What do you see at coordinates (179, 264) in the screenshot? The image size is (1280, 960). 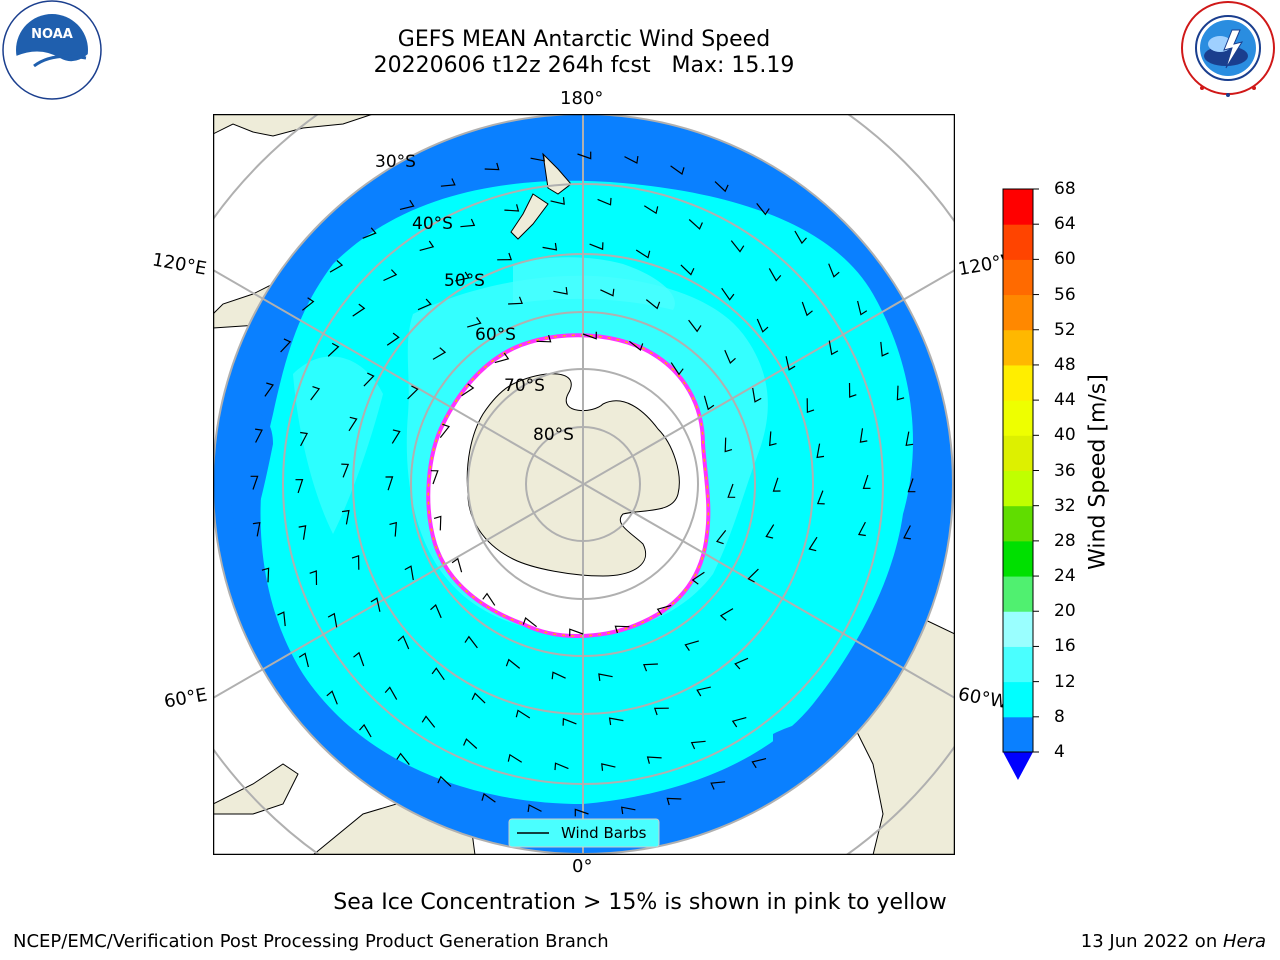 I see `lon-label-120e: 120°E` at bounding box center [179, 264].